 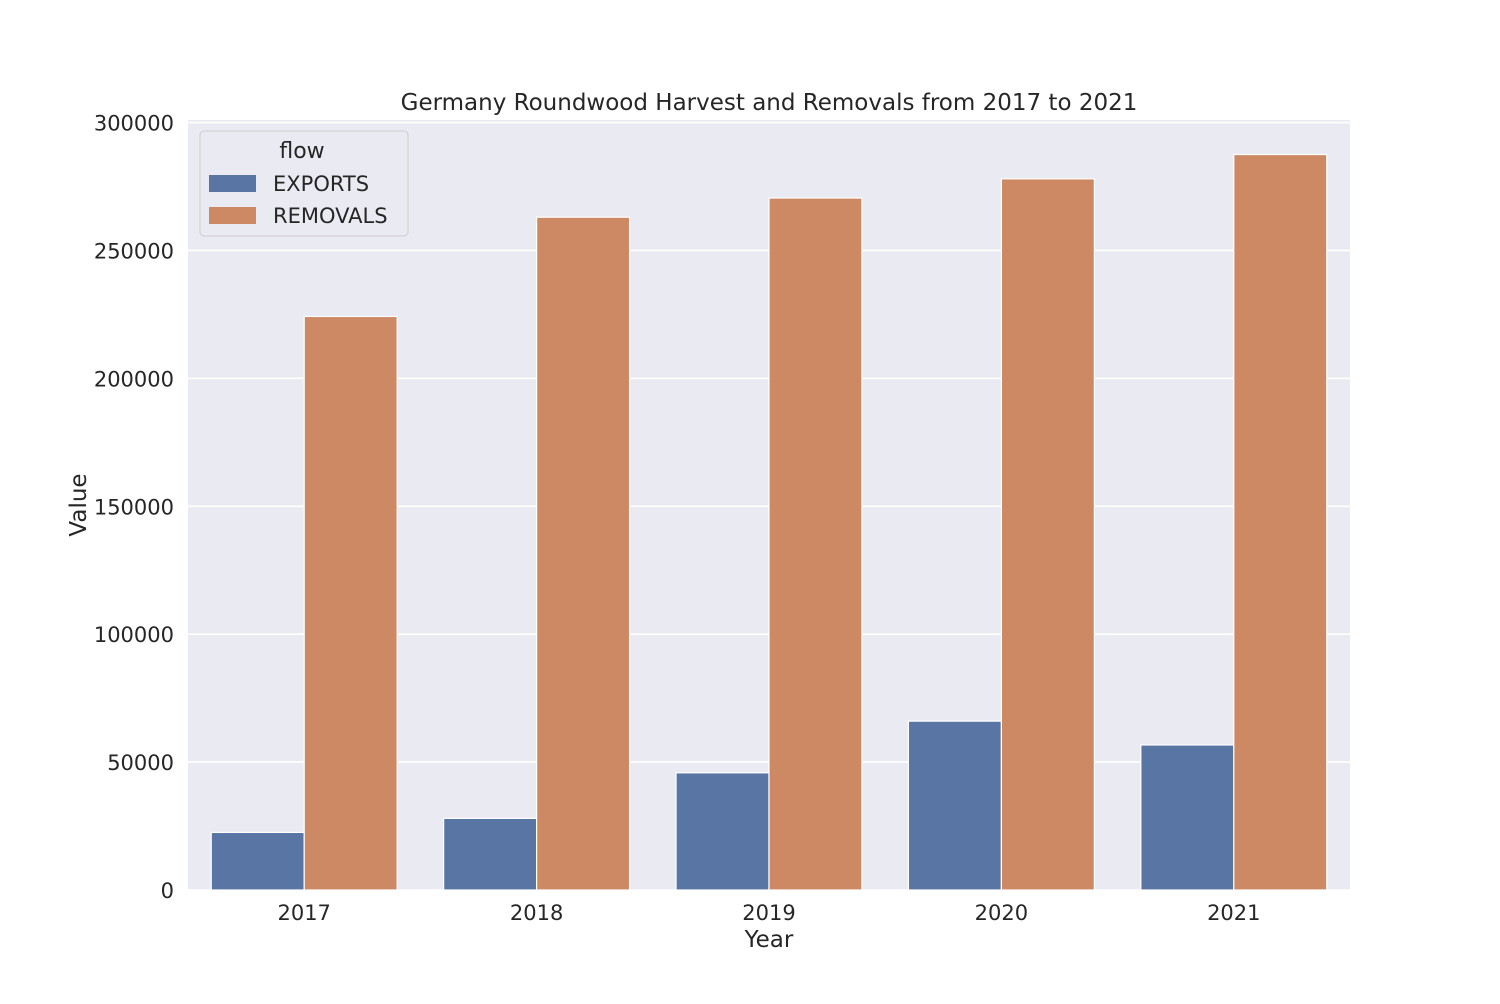 What do you see at coordinates (232, 183) in the screenshot?
I see `legend-swatch-exports` at bounding box center [232, 183].